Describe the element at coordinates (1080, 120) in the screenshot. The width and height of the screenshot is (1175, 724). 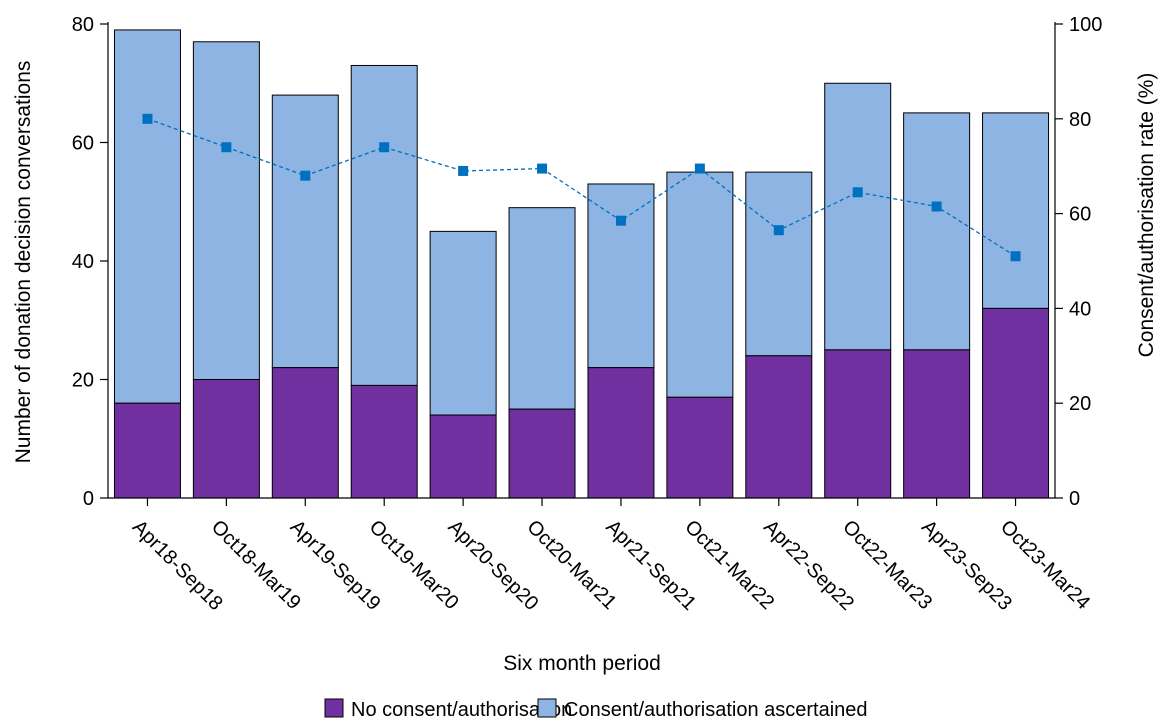
I see `y2-tick-label-4: 80` at that location.